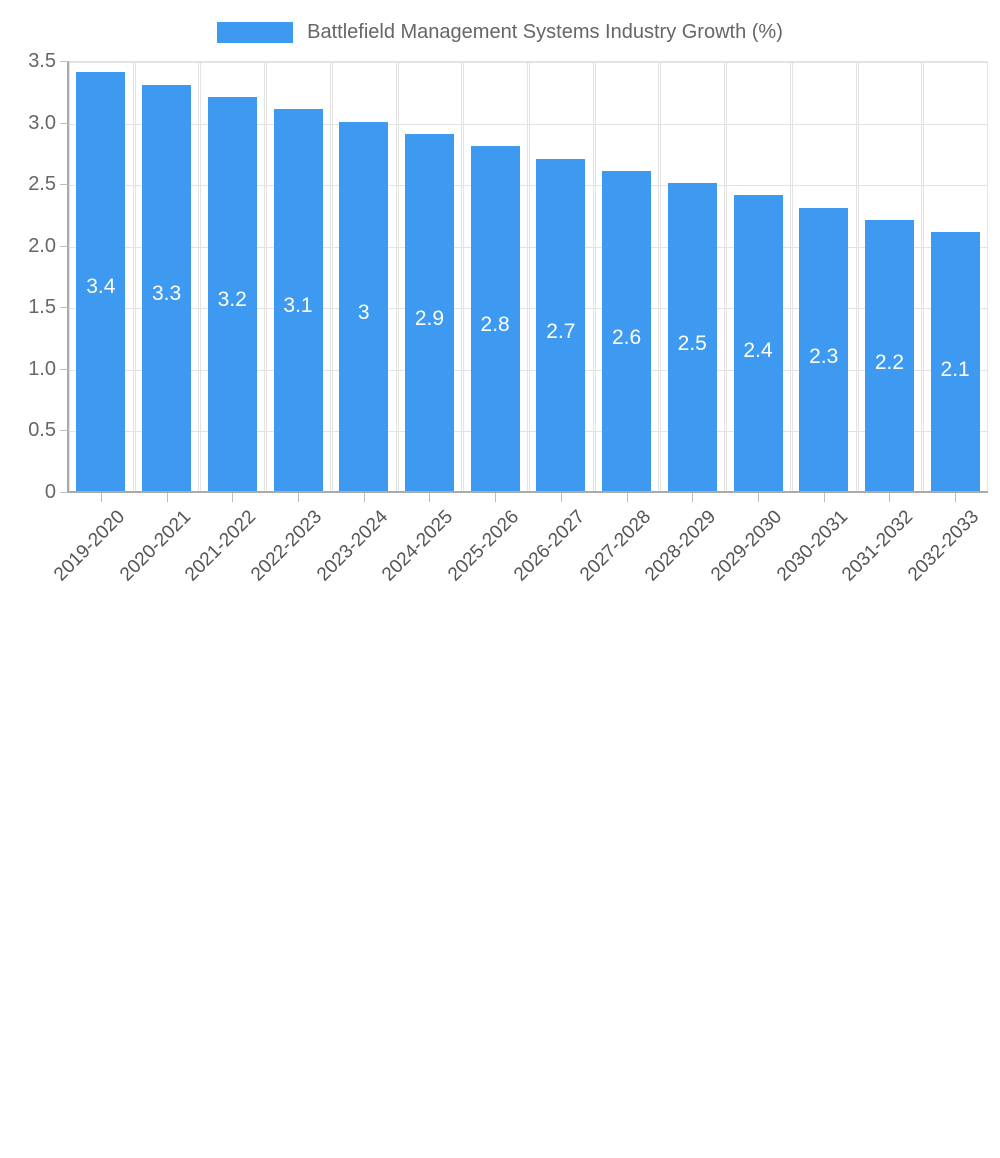  I want to click on bar-value-label: 3.4, so click(101, 286).